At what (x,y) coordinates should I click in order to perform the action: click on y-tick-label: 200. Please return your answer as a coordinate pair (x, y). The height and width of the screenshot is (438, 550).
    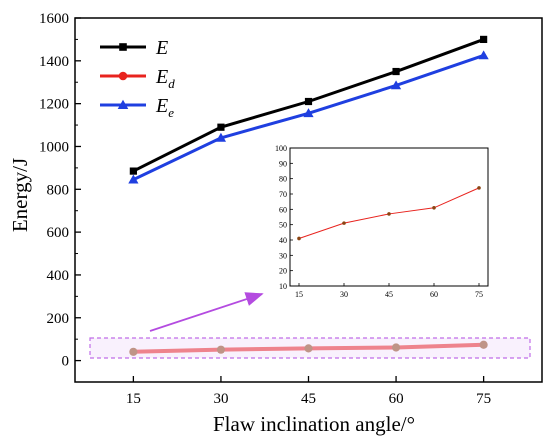
    Looking at the image, I should click on (58, 319).